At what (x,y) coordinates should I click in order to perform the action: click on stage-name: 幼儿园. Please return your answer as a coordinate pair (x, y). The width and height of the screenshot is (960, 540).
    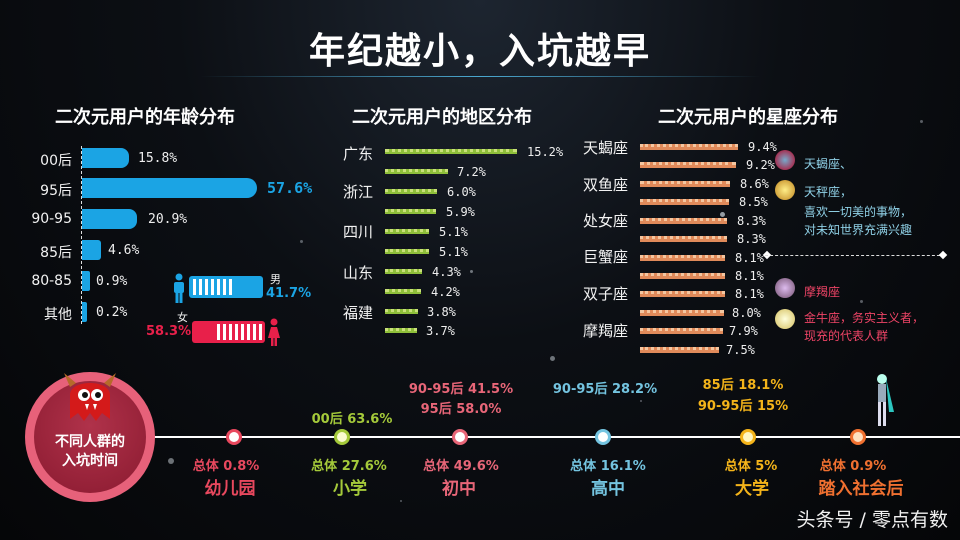
    Looking at the image, I should click on (230, 489).